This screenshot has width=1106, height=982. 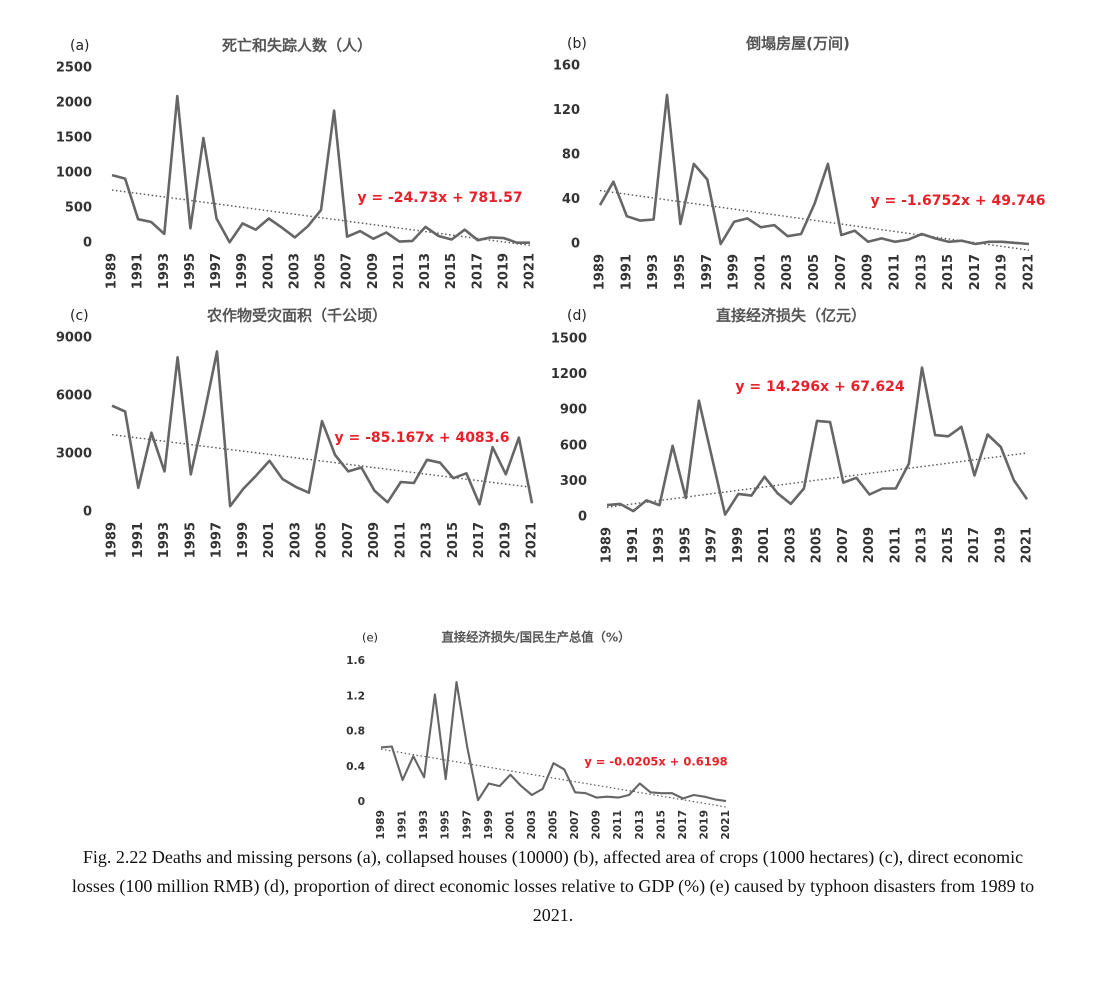 I want to click on y-tick-label: 900, so click(x=573, y=410).